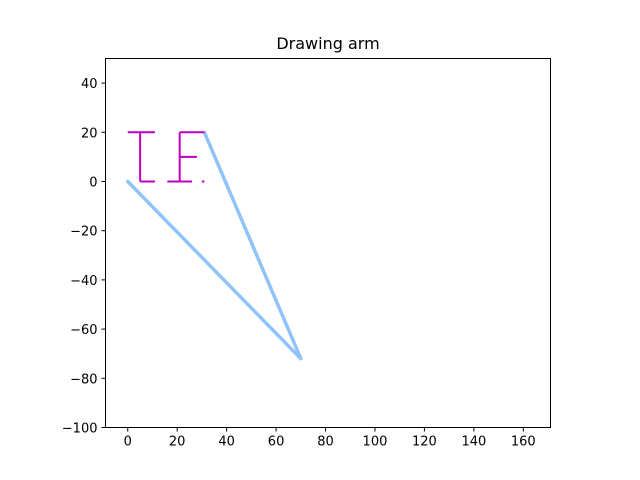 This screenshot has width=640, height=480. What do you see at coordinates (375, 442) in the screenshot?
I see `x-tick-label: 100` at bounding box center [375, 442].